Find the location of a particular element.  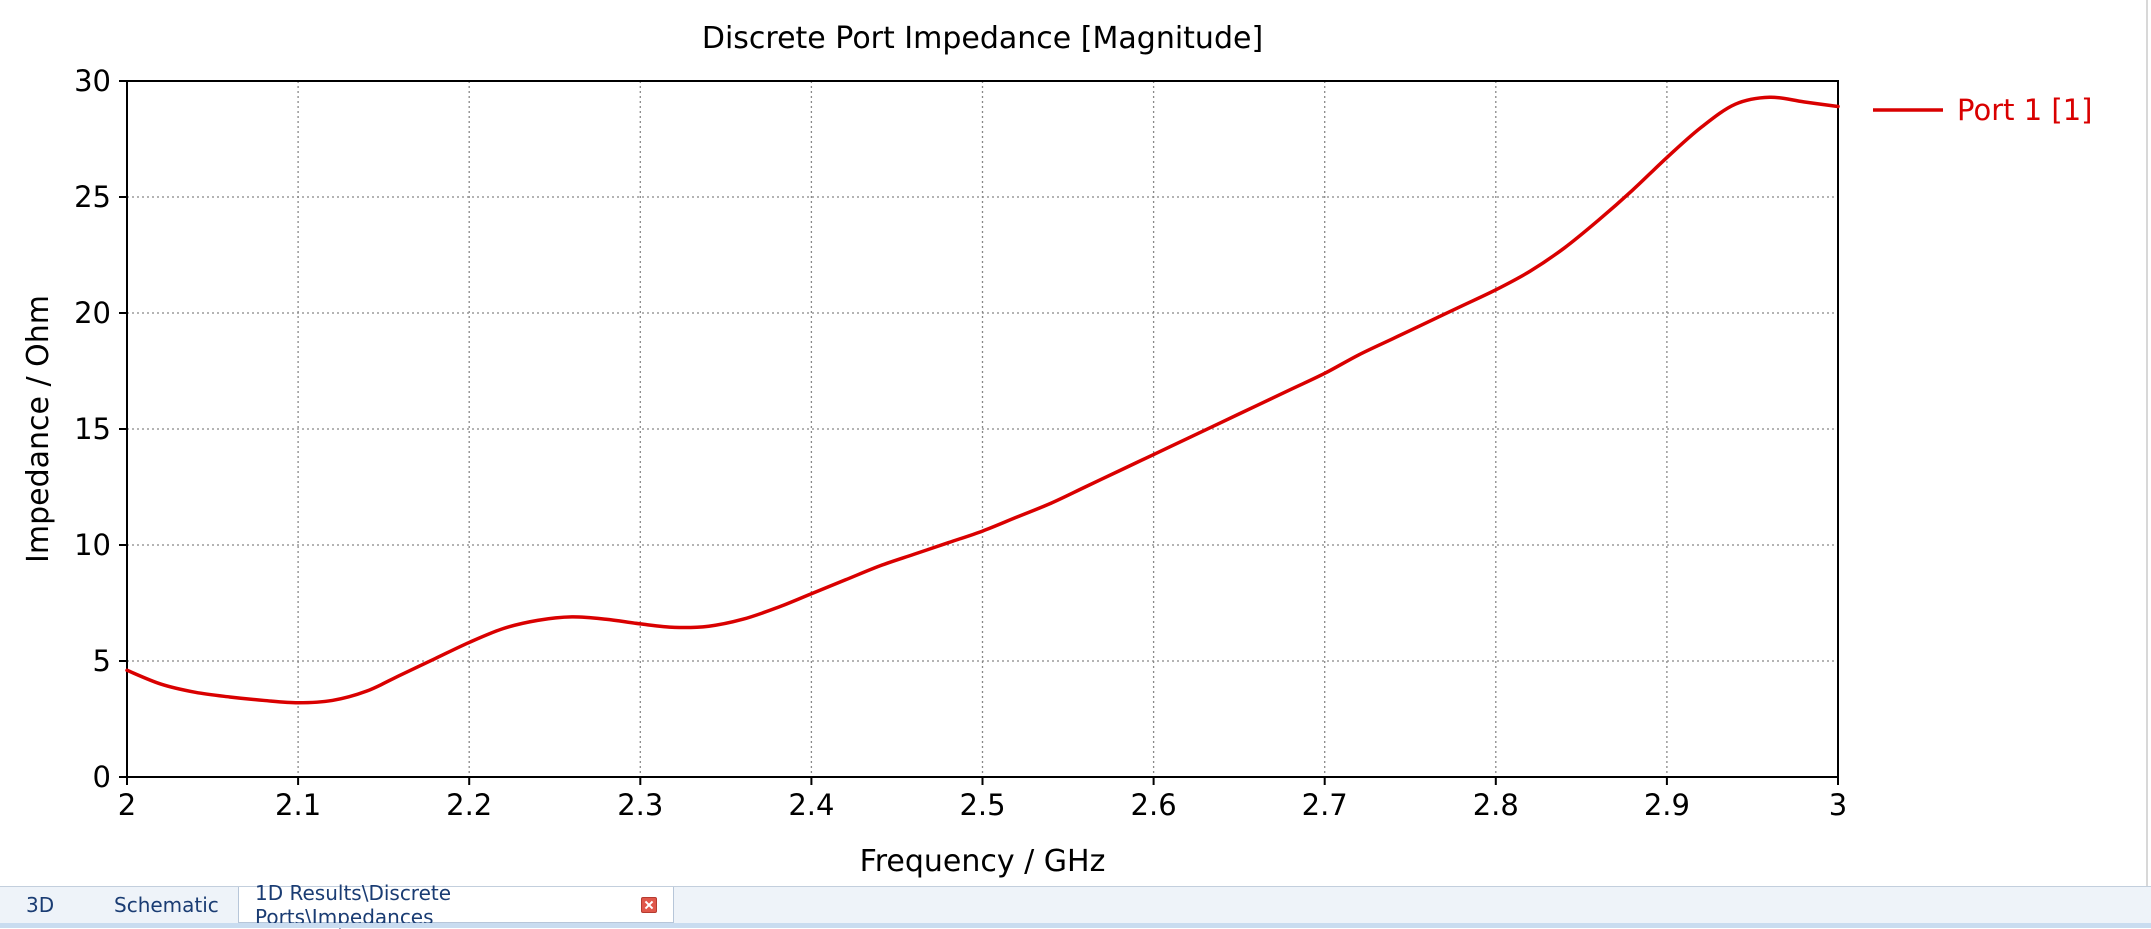

tab-3d: 3D is located at coordinates (40, 905).